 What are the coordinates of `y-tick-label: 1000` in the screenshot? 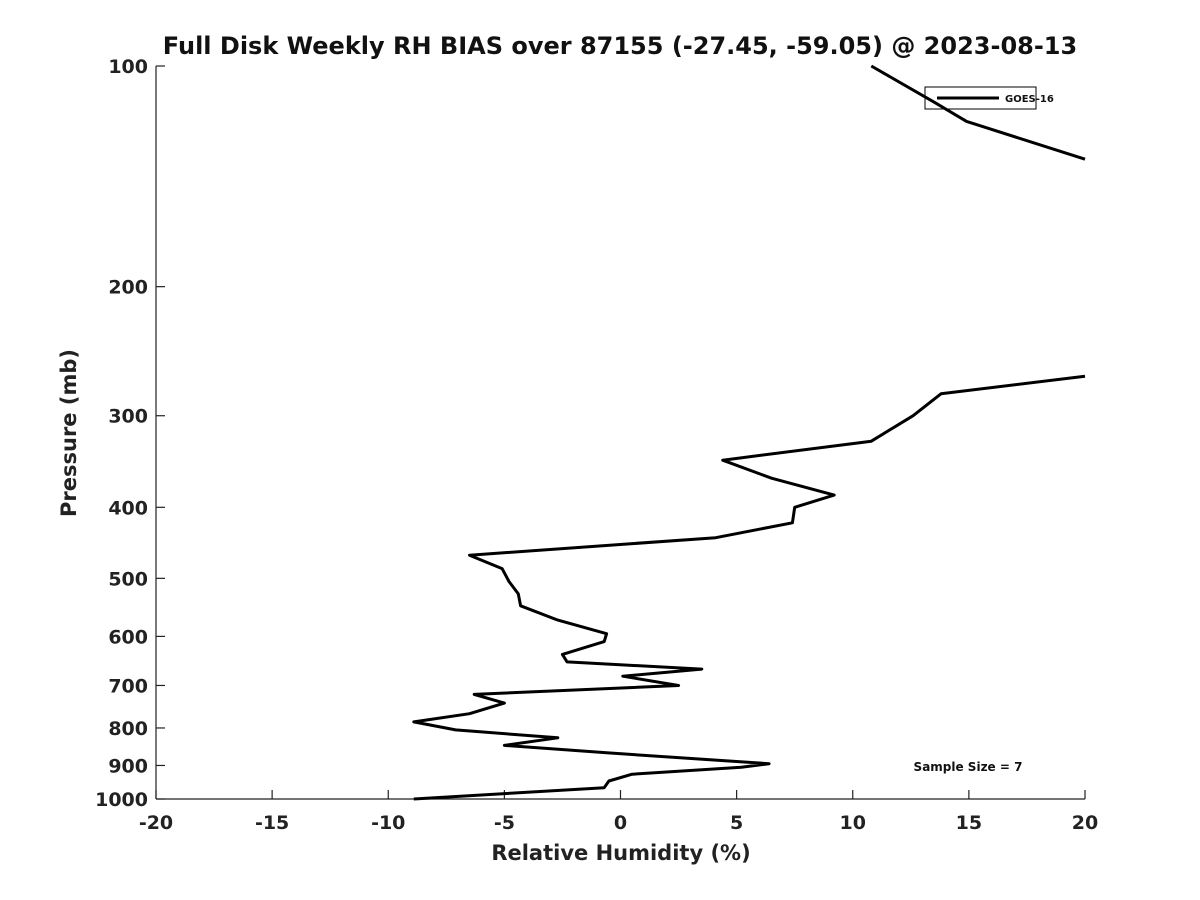 It's located at (121, 800).